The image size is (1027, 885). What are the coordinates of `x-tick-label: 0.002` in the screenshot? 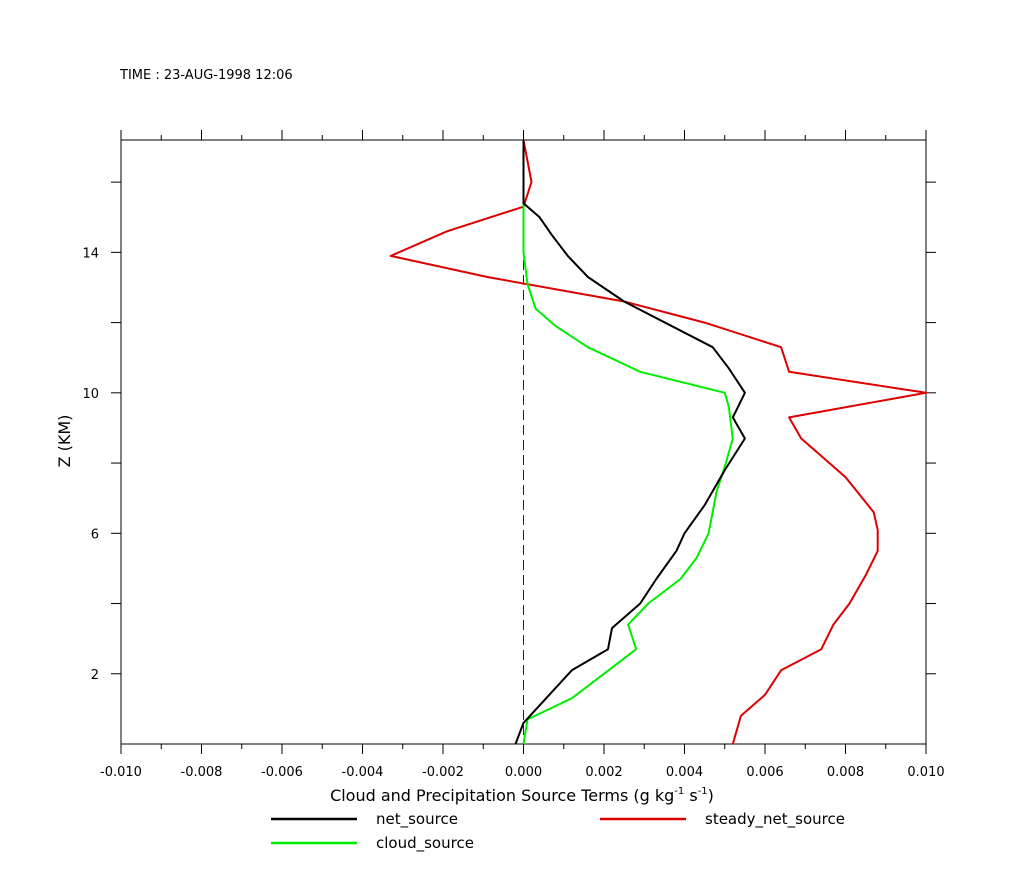 It's located at (603, 772).